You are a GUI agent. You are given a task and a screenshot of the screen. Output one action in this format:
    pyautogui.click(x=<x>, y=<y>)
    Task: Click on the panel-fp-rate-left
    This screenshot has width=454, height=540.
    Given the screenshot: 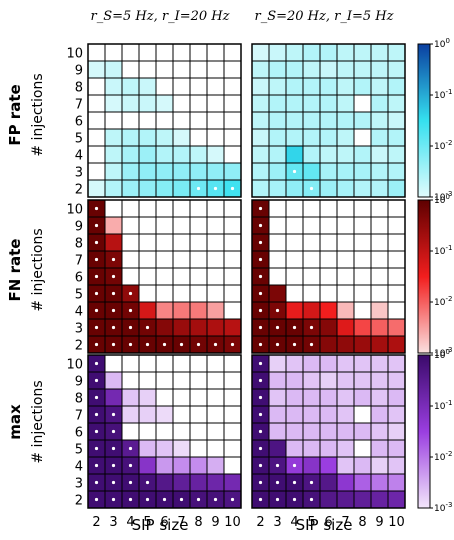 What is the action you would take?
    pyautogui.click(x=164, y=120)
    